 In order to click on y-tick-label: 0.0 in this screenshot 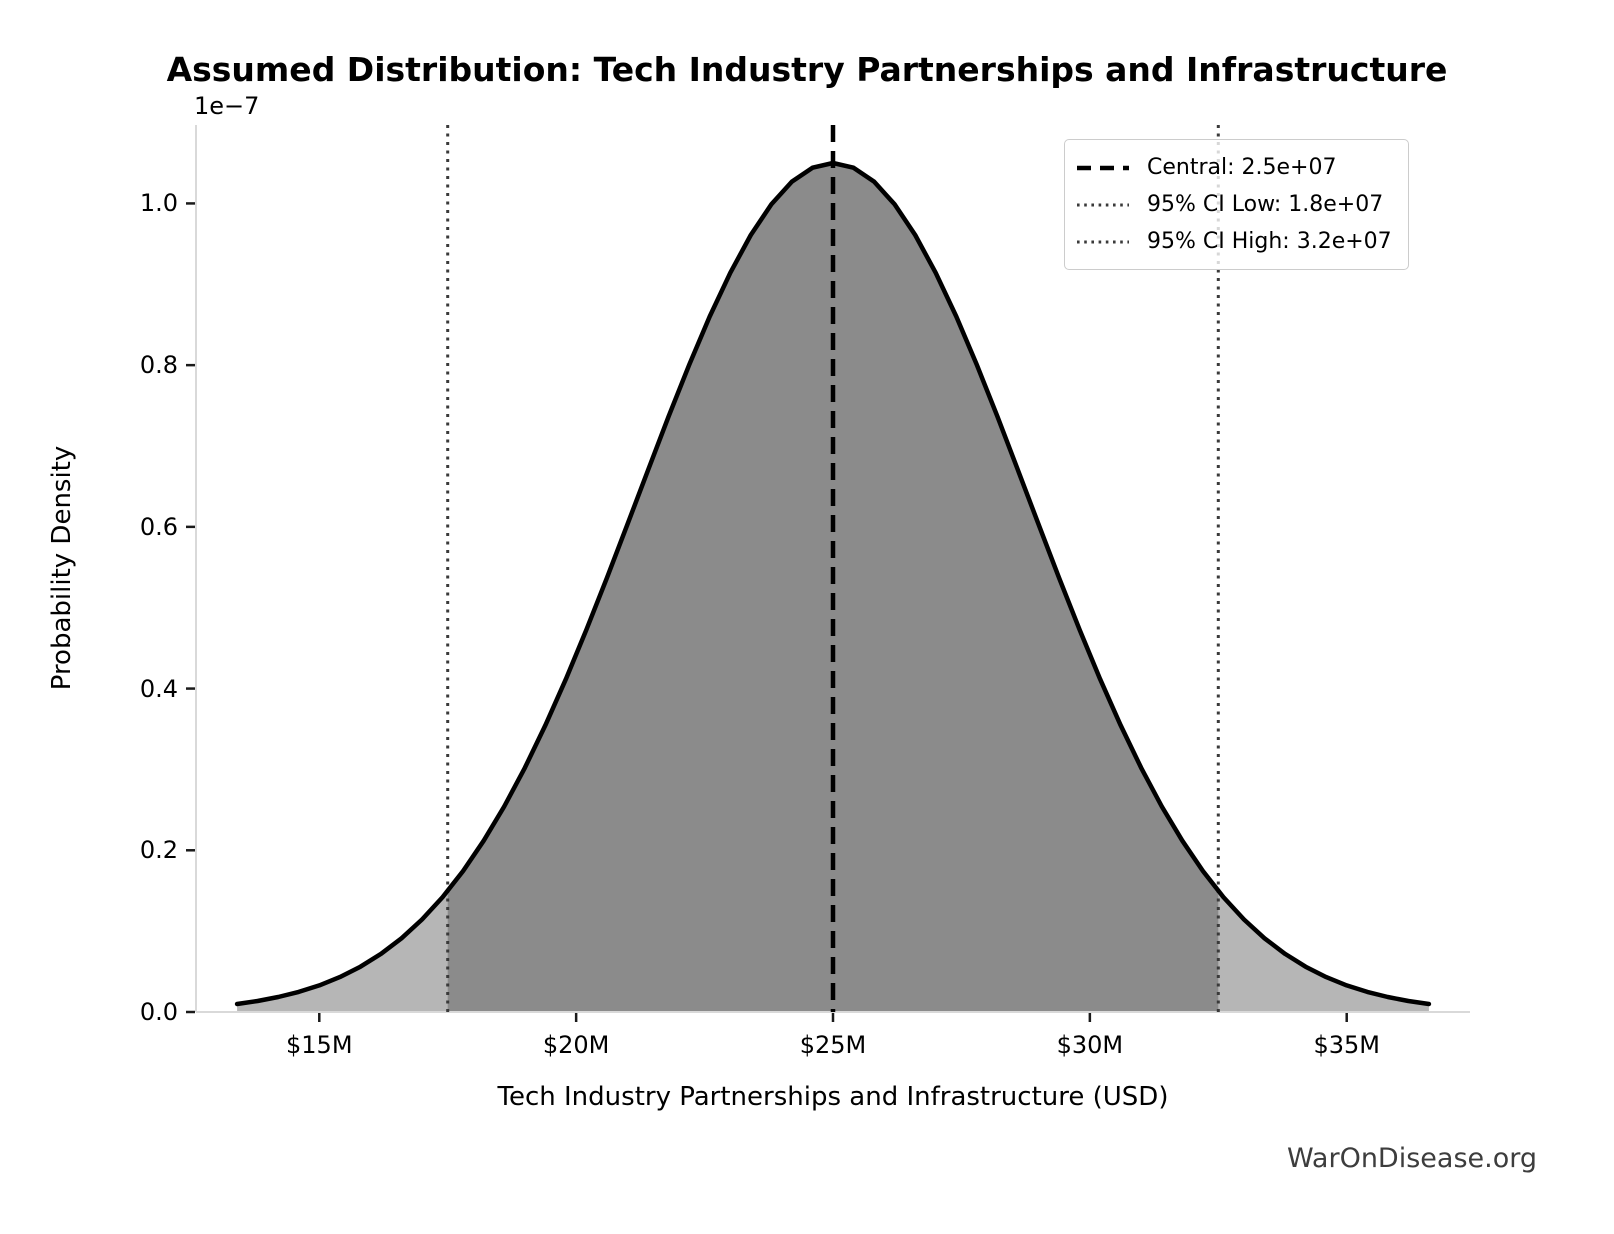, I will do `click(158, 1012)`.